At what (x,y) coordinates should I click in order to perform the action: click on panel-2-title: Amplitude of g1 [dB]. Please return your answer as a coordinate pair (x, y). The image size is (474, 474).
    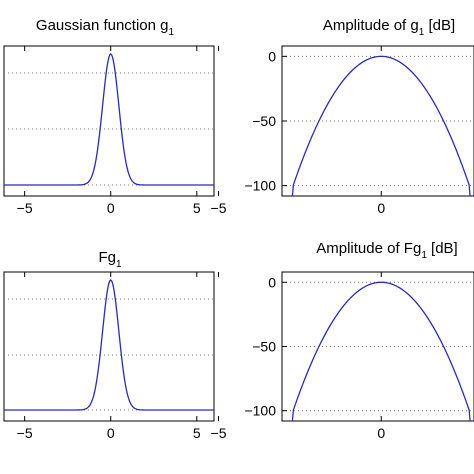
    Looking at the image, I should click on (389, 27).